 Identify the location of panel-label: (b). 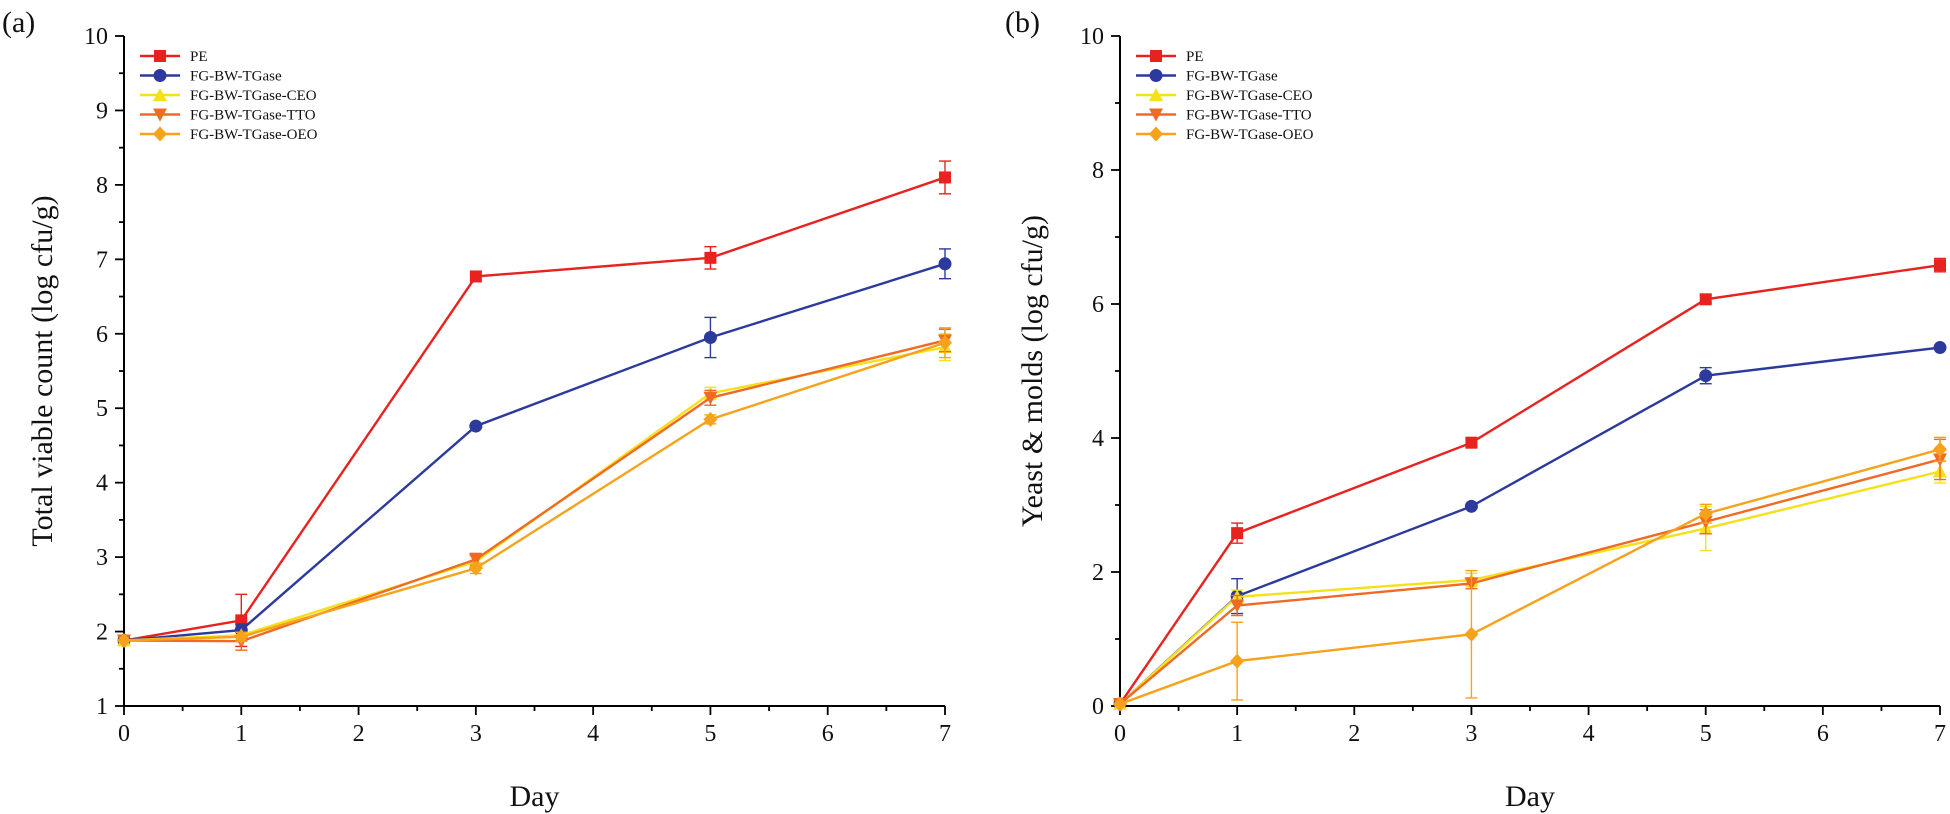
(1022, 22).